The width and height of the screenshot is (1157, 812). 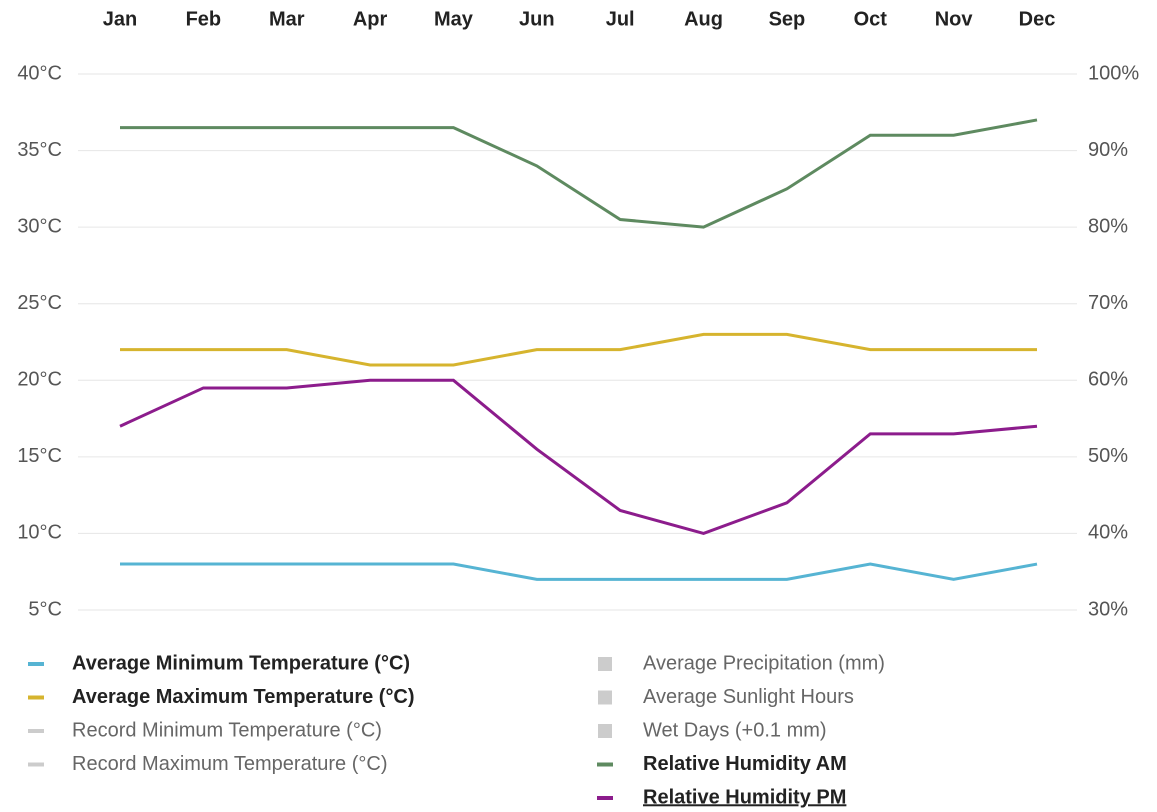 What do you see at coordinates (748, 697) in the screenshot?
I see `legend-label: Average Sunlight Hours` at bounding box center [748, 697].